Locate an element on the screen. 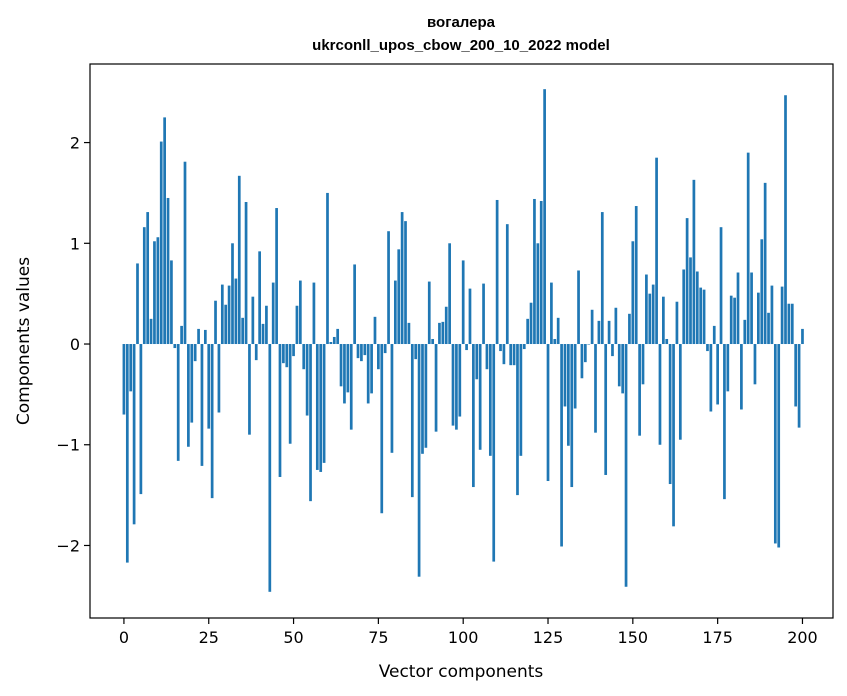 The image size is (847, 696). x-tick-label: 75 is located at coordinates (378, 637).